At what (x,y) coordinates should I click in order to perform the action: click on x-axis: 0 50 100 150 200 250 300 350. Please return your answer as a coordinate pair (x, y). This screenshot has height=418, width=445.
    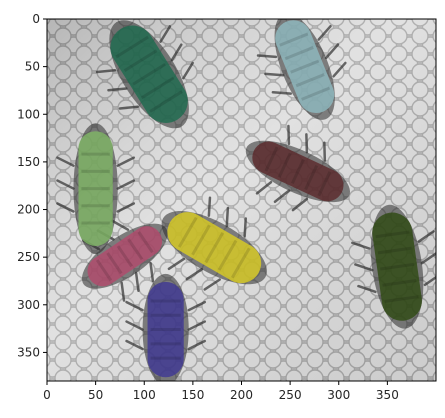
    Looking at the image, I should click on (221, 391).